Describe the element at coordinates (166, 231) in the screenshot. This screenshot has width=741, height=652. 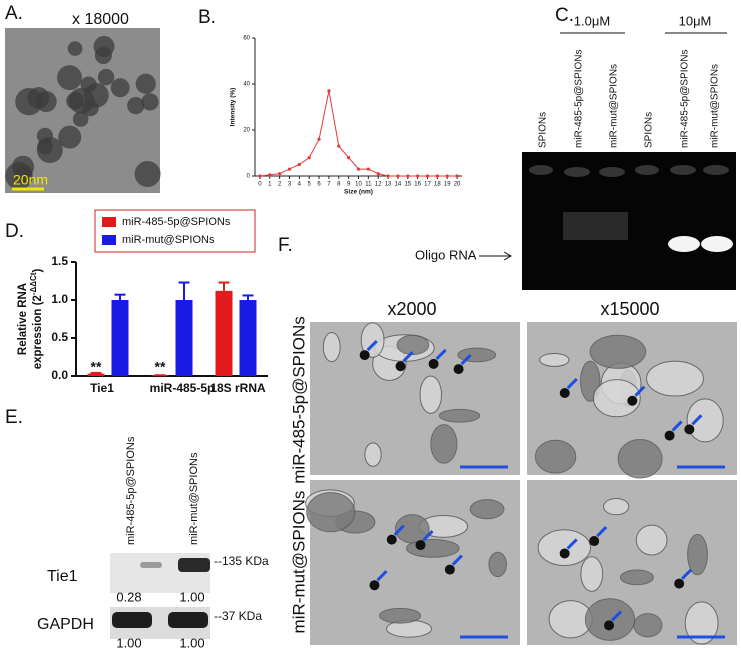
I see `legend-entries: miR-485-5p@SPIONs miR-mut@SPIONs` at that location.